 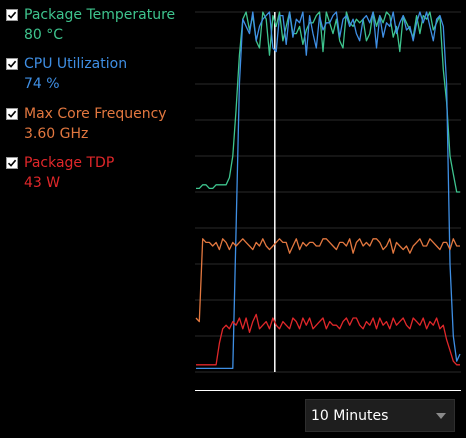 What do you see at coordinates (100, 15) in the screenshot?
I see `package-temperature-label: Package Temperature` at bounding box center [100, 15].